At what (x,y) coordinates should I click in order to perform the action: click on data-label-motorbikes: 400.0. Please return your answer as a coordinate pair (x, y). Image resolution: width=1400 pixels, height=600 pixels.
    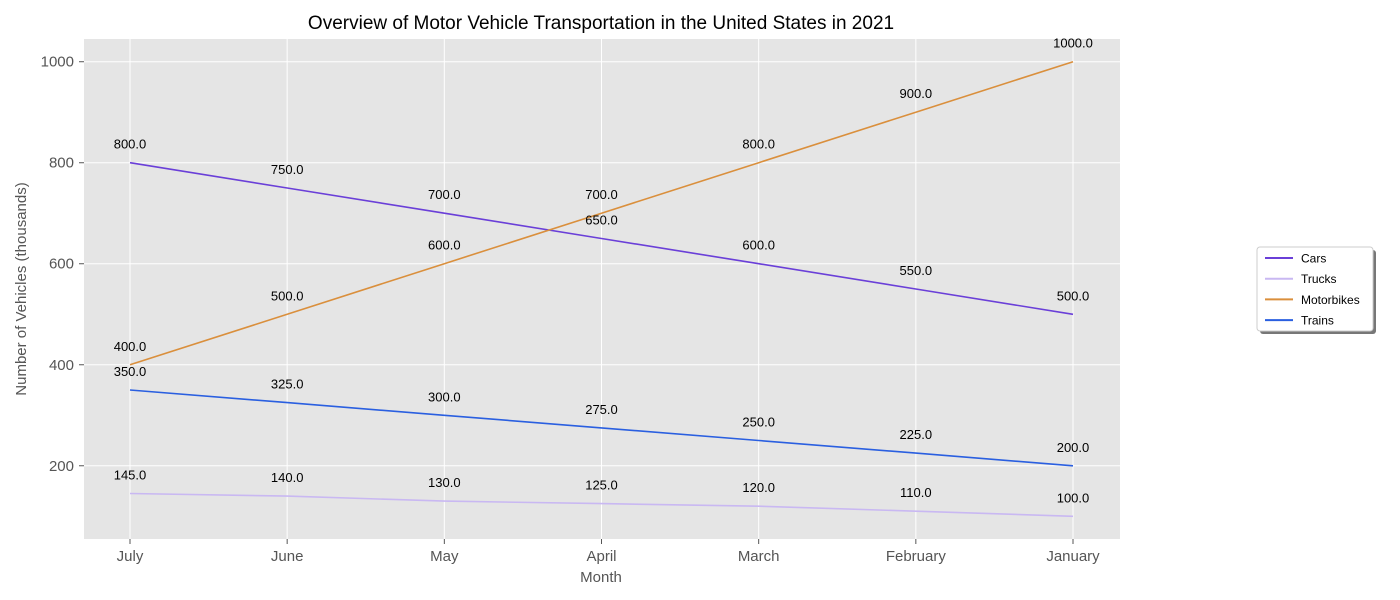
    Looking at the image, I should click on (130, 346).